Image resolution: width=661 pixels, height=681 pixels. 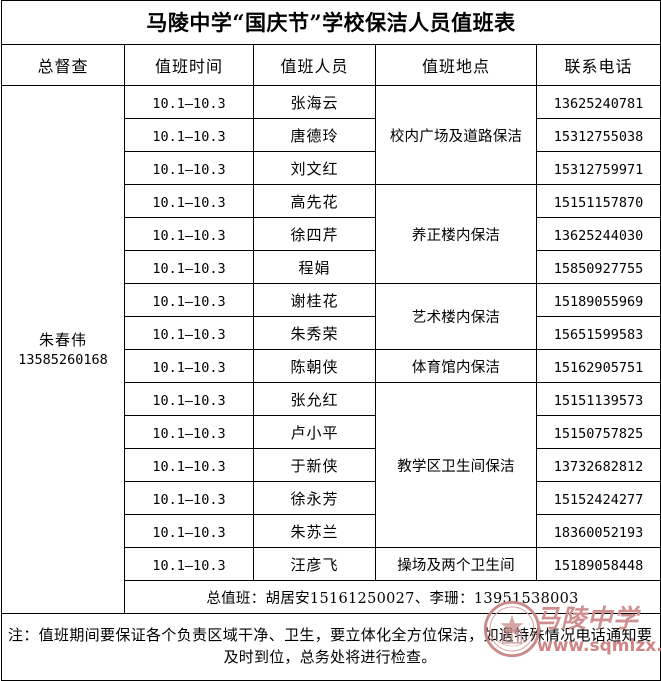 I want to click on duty-person-value: 朱秀荣, so click(x=314, y=333).